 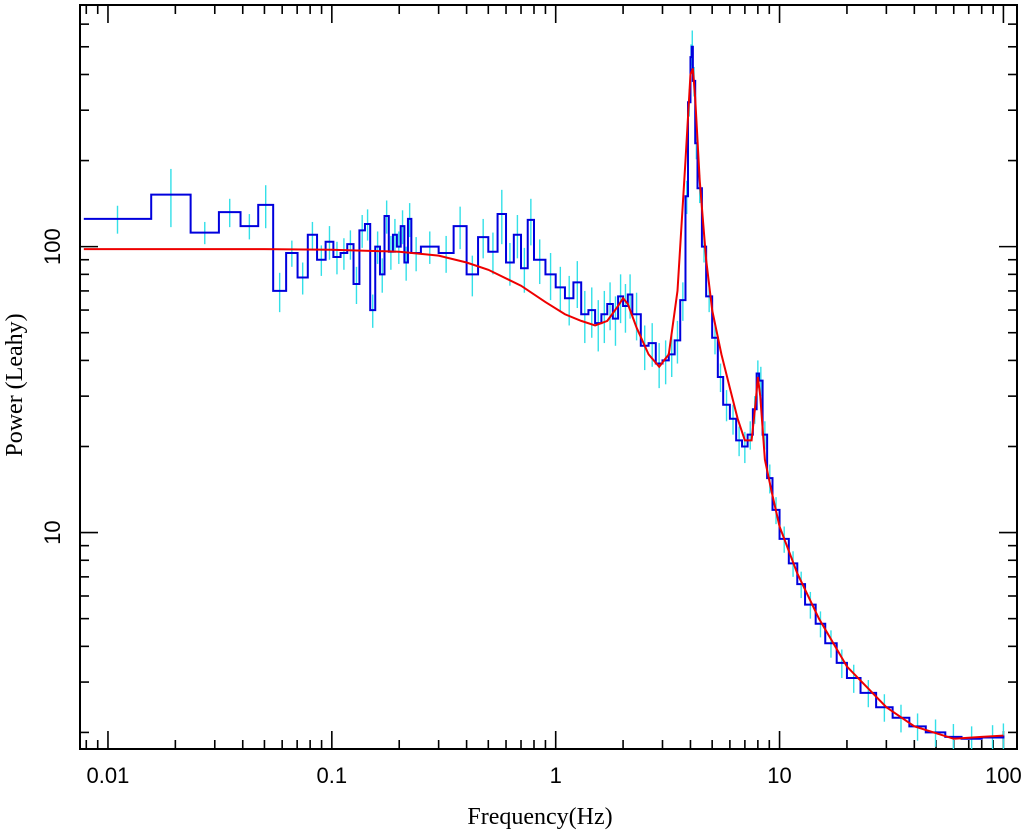 I want to click on x-tick-label: 0.1, so click(x=332, y=775).